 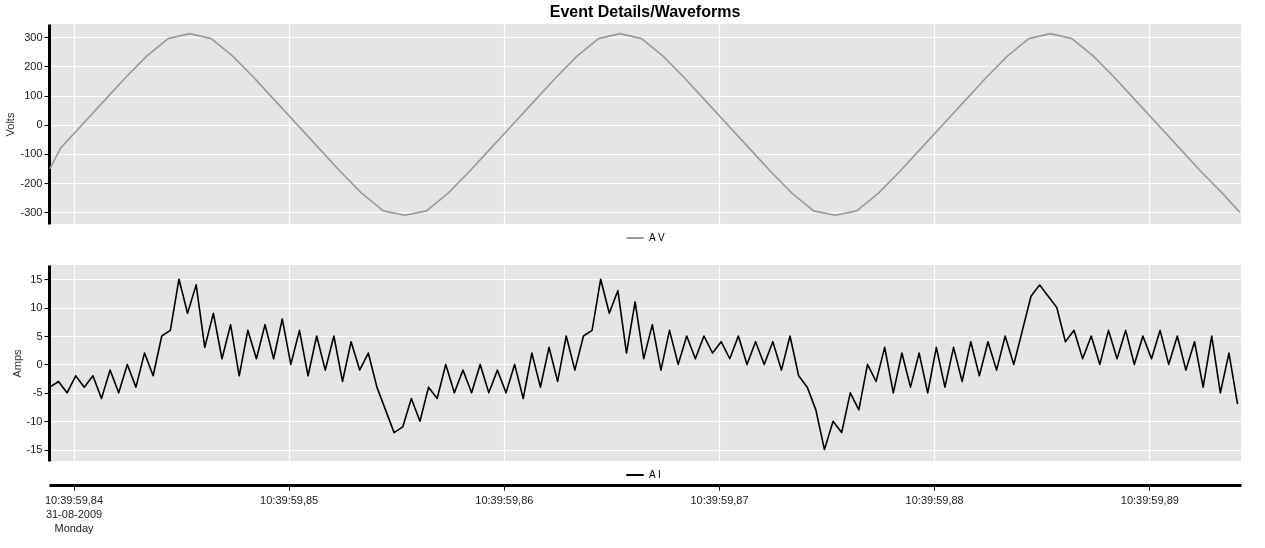 What do you see at coordinates (504, 499) in the screenshot?
I see `x-tick-label: 10:39:59,86` at bounding box center [504, 499].